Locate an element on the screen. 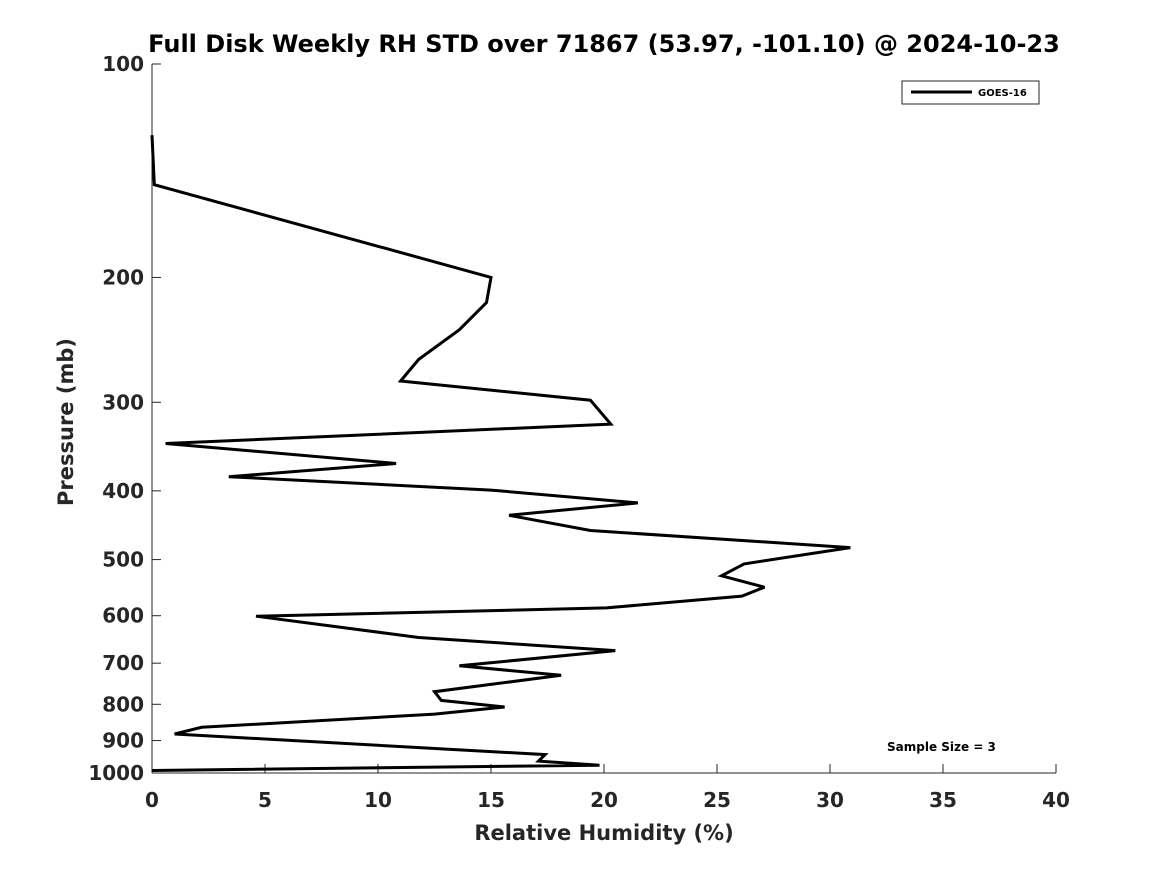 This screenshot has width=1167, height=875. x-tick-label: 10 is located at coordinates (378, 800).